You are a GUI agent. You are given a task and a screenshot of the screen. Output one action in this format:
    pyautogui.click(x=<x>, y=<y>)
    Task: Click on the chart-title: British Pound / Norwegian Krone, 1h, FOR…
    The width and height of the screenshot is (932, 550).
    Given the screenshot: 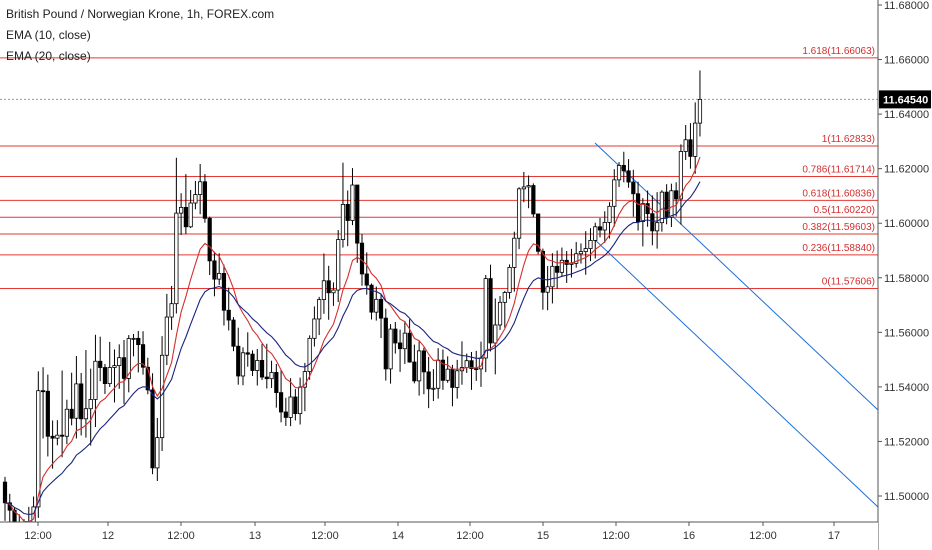 What is the action you would take?
    pyautogui.click(x=140, y=14)
    